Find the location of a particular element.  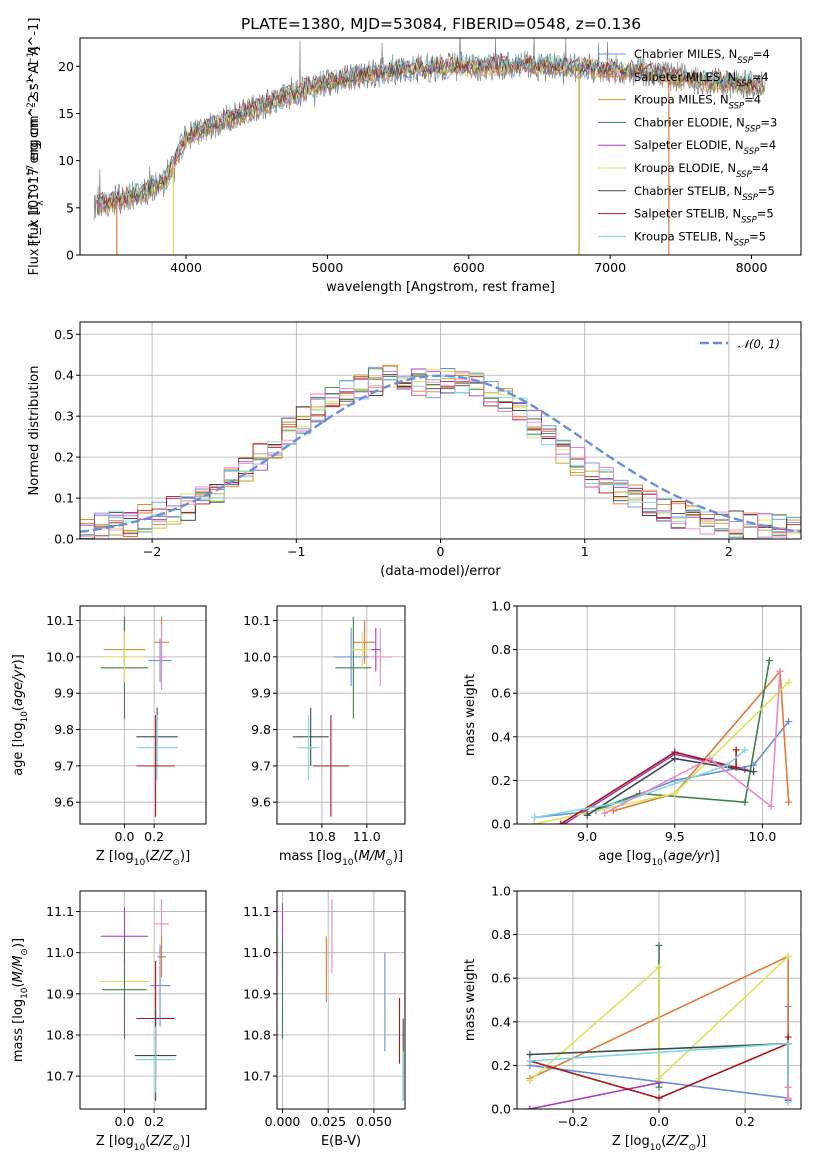

weight-vs-age-ytick-label-4: 0.8 is located at coordinates (501, 649).